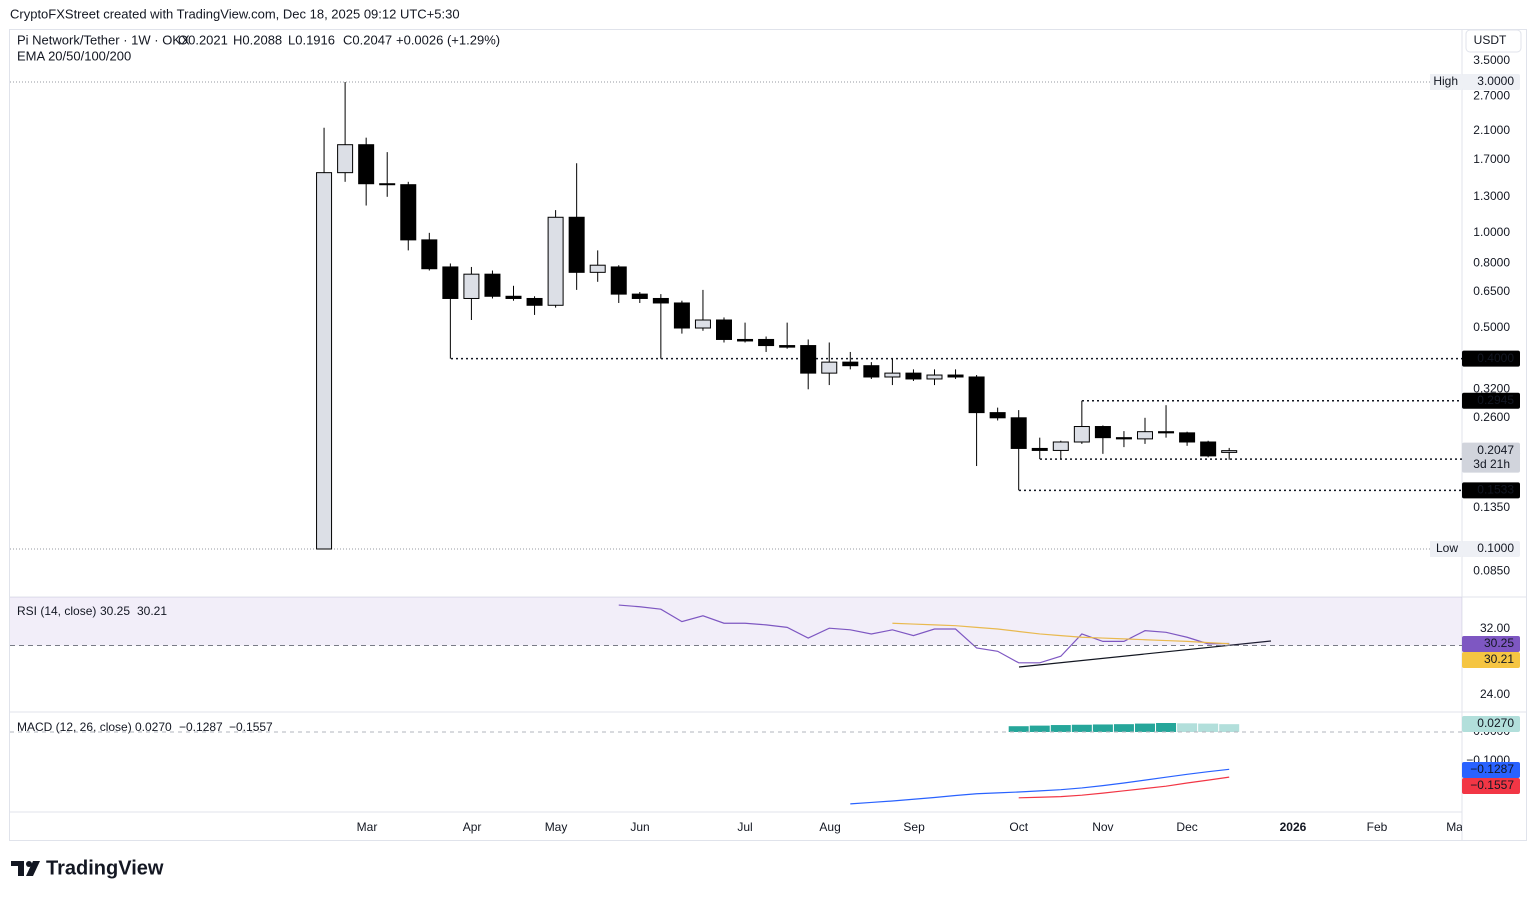 This screenshot has height=897, width=1536. Describe the element at coordinates (1491, 159) in the screenshot. I see `y-tick-label: 1.7000` at that location.